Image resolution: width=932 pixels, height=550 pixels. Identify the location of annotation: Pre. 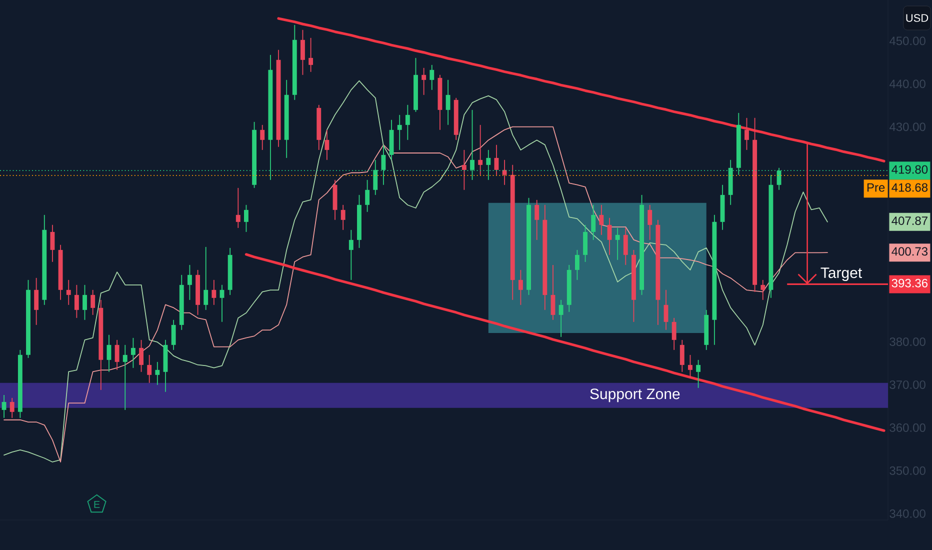
(876, 187).